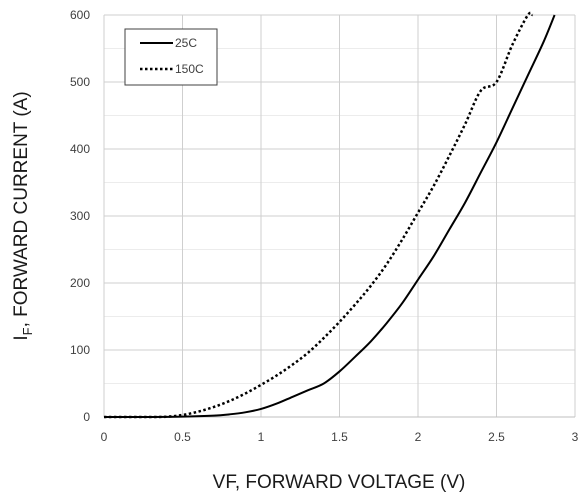 This screenshot has width=581, height=495. Describe the element at coordinates (104, 437) in the screenshot. I see `x-tick-label: 0` at that location.